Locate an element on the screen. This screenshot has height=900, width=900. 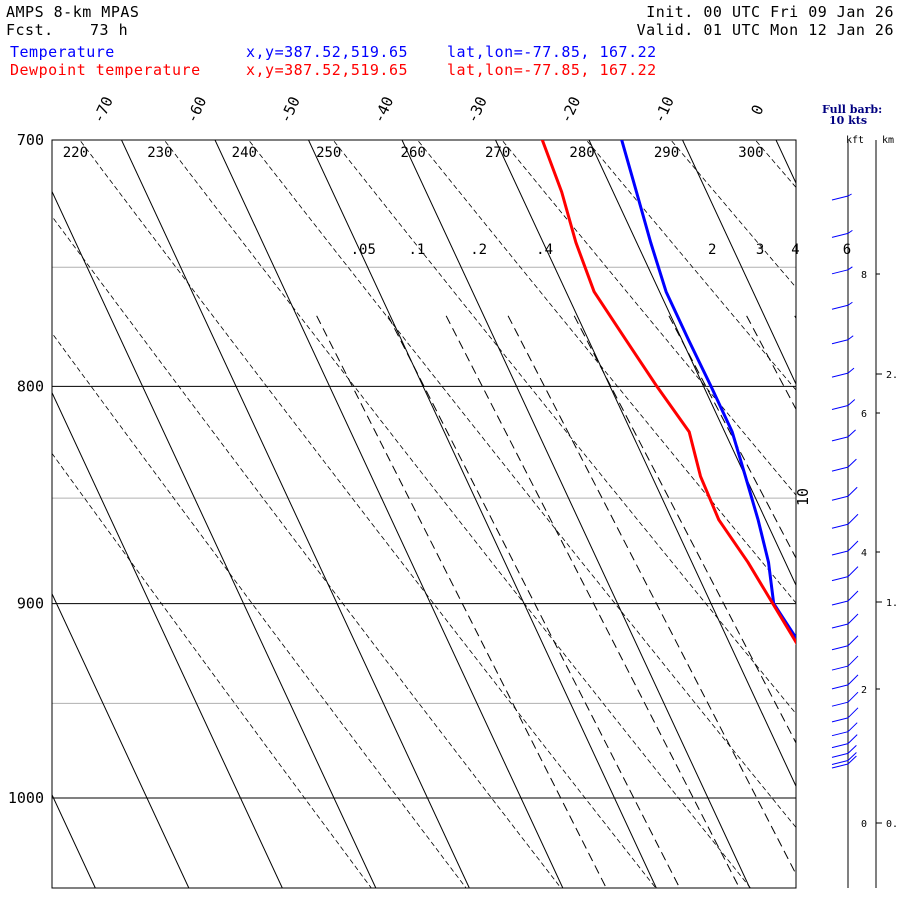
kft-label: 4 is located at coordinates (864, 553).